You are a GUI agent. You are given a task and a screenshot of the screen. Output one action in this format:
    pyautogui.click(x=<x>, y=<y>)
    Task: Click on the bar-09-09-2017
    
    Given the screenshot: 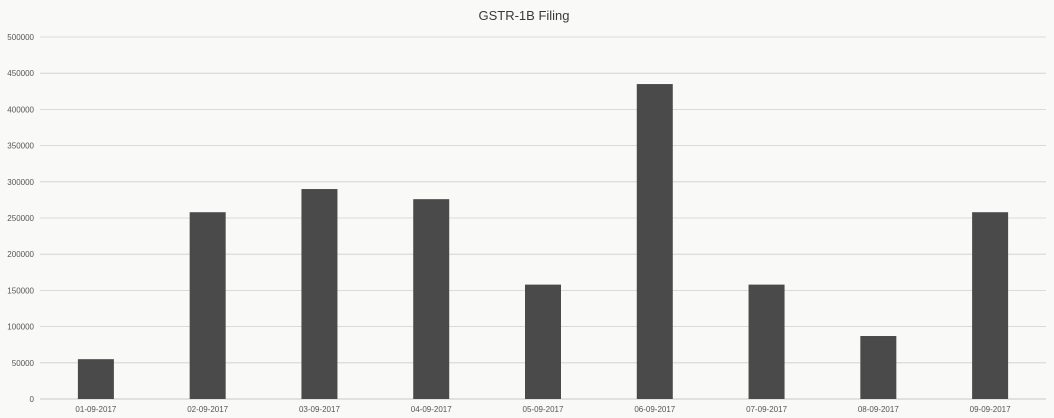 What is the action you would take?
    pyautogui.click(x=990, y=305)
    